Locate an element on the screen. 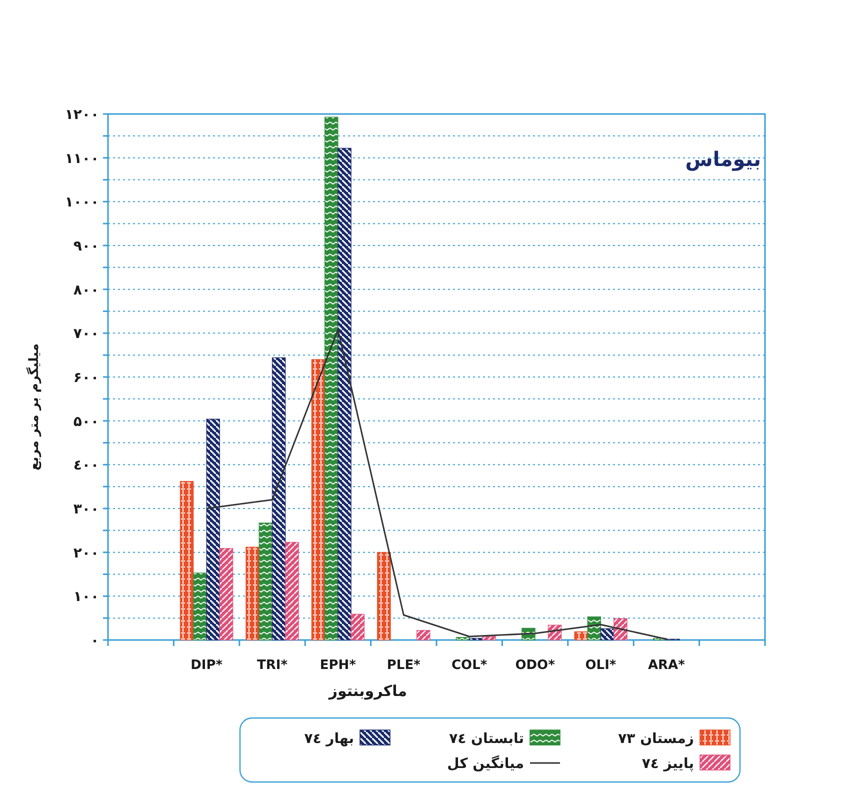 This screenshot has height=786, width=859. legend-label: پاییز ۷٤ is located at coordinates (668, 764).